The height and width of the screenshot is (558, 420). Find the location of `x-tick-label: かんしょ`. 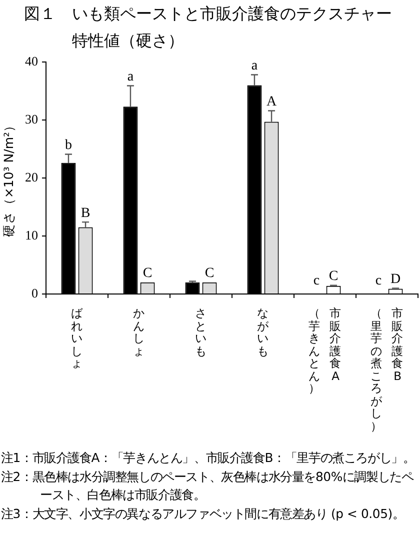

x-tick-label: かんしょ is located at coordinates (139, 332).